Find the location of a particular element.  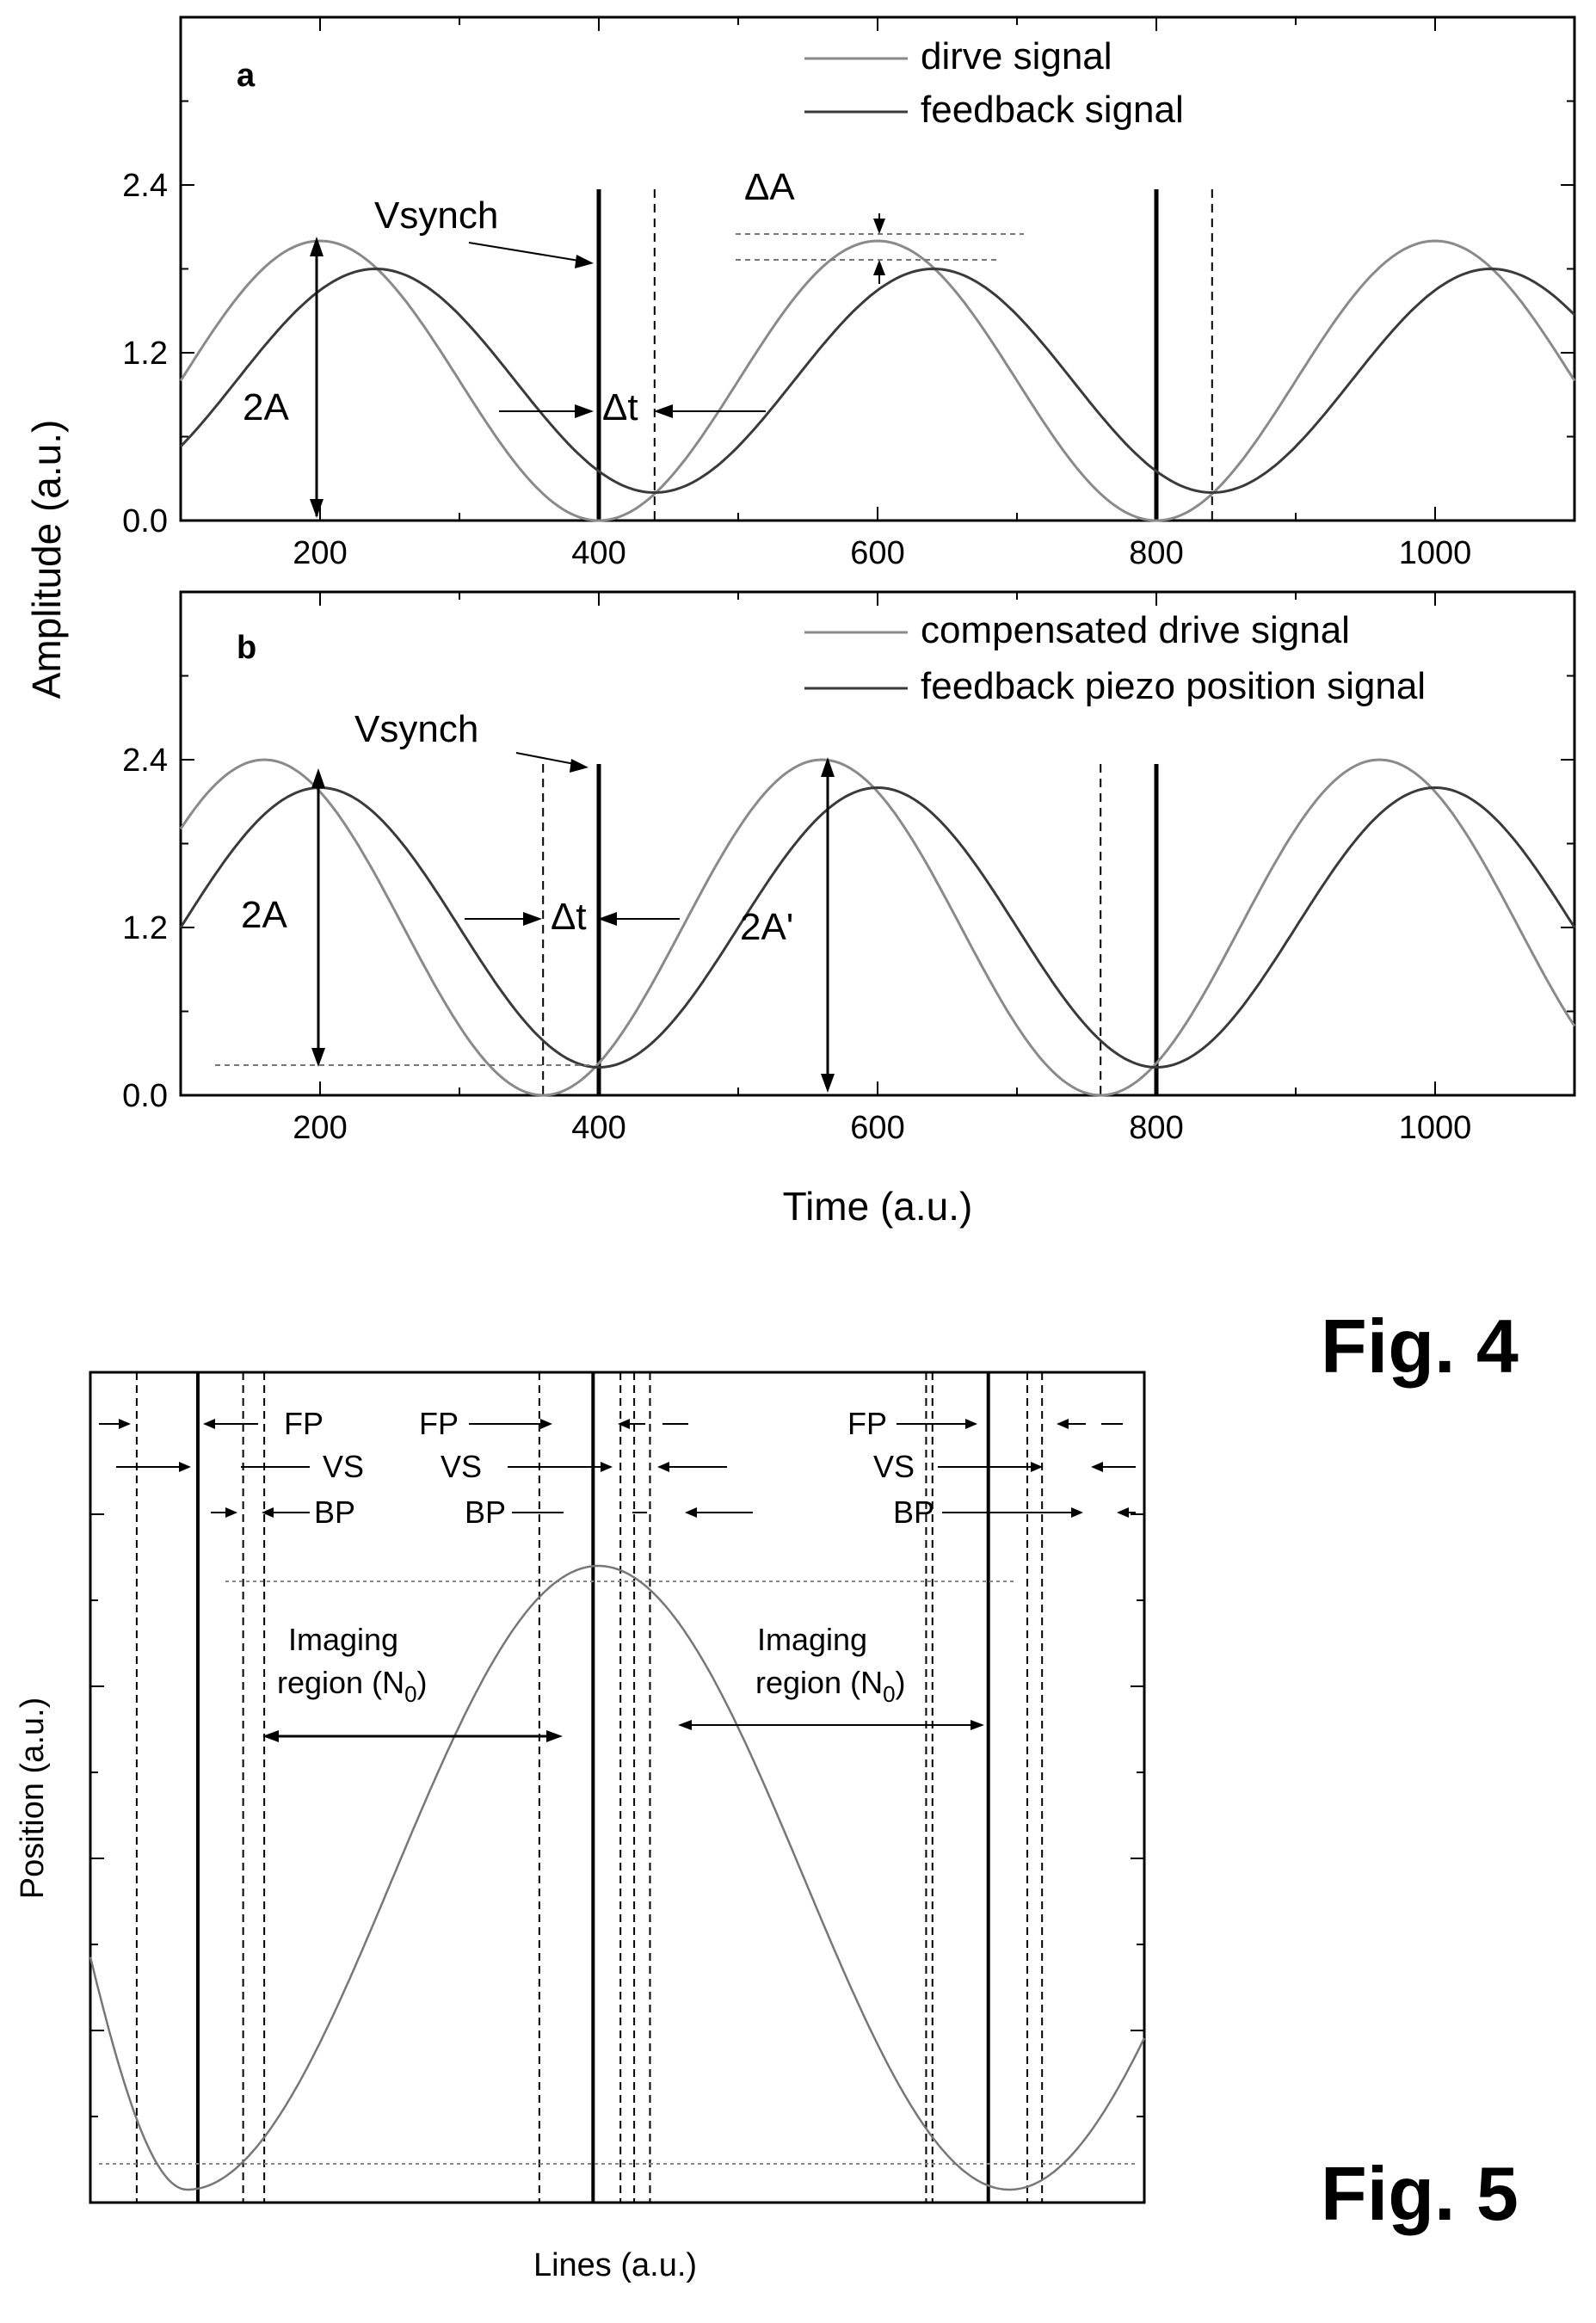

delta-a-arrowhead-top is located at coordinates (879, 226).